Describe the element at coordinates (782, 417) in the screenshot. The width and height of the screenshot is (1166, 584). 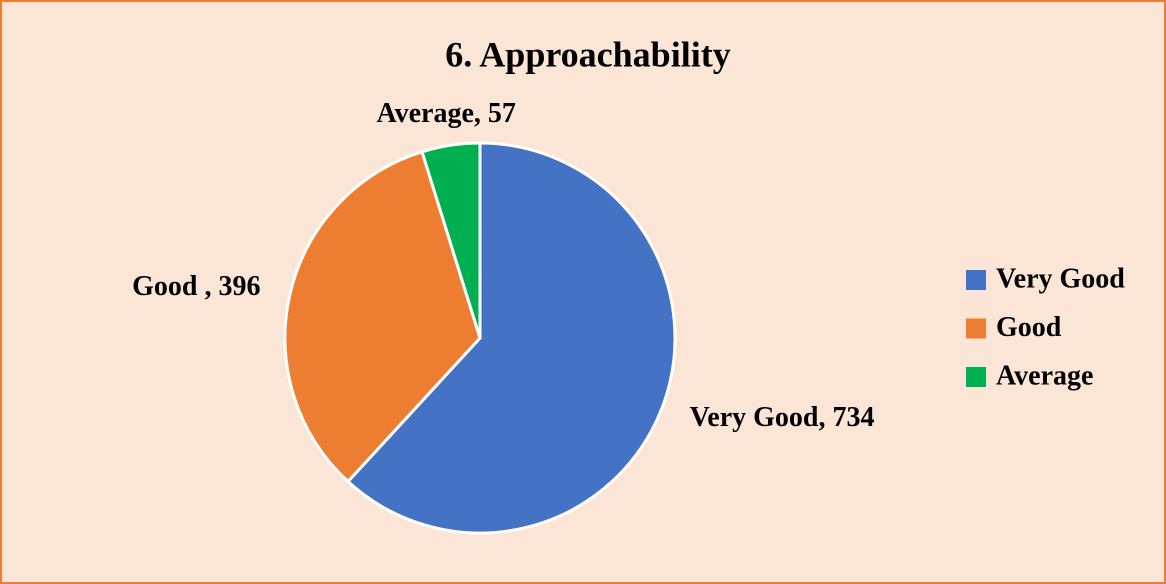
I see `data-label: Very Good, 734` at that location.